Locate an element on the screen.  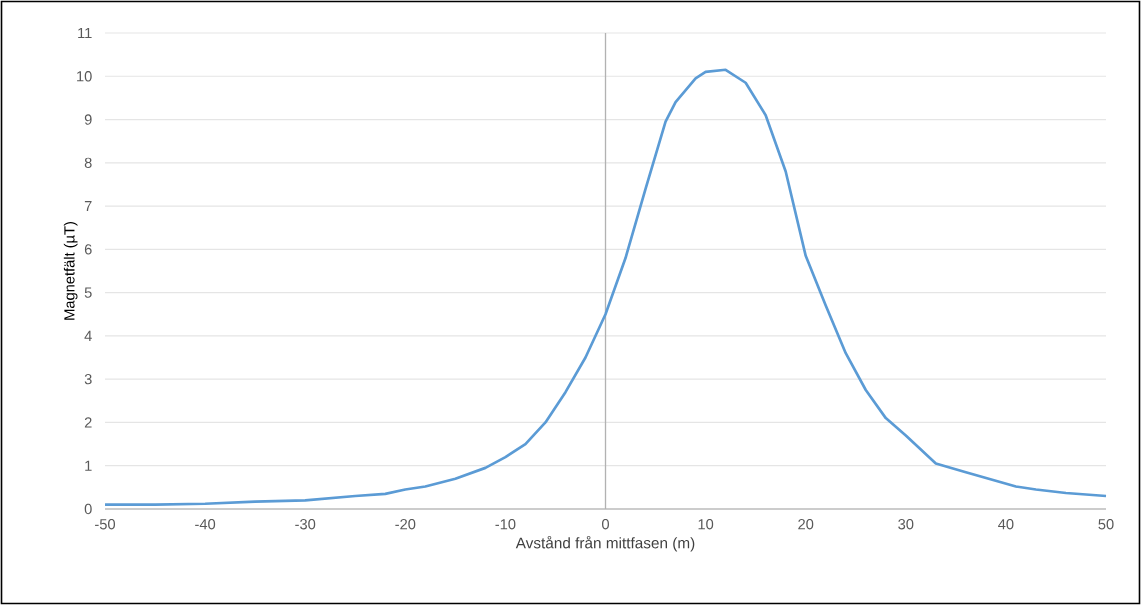
y-tick-label: 11 is located at coordinates (85, 33).